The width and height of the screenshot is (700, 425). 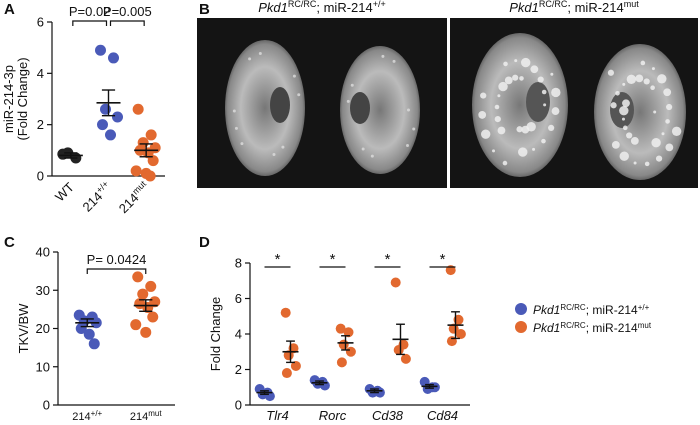 I want to click on legend-marker, so click(x=521, y=309).